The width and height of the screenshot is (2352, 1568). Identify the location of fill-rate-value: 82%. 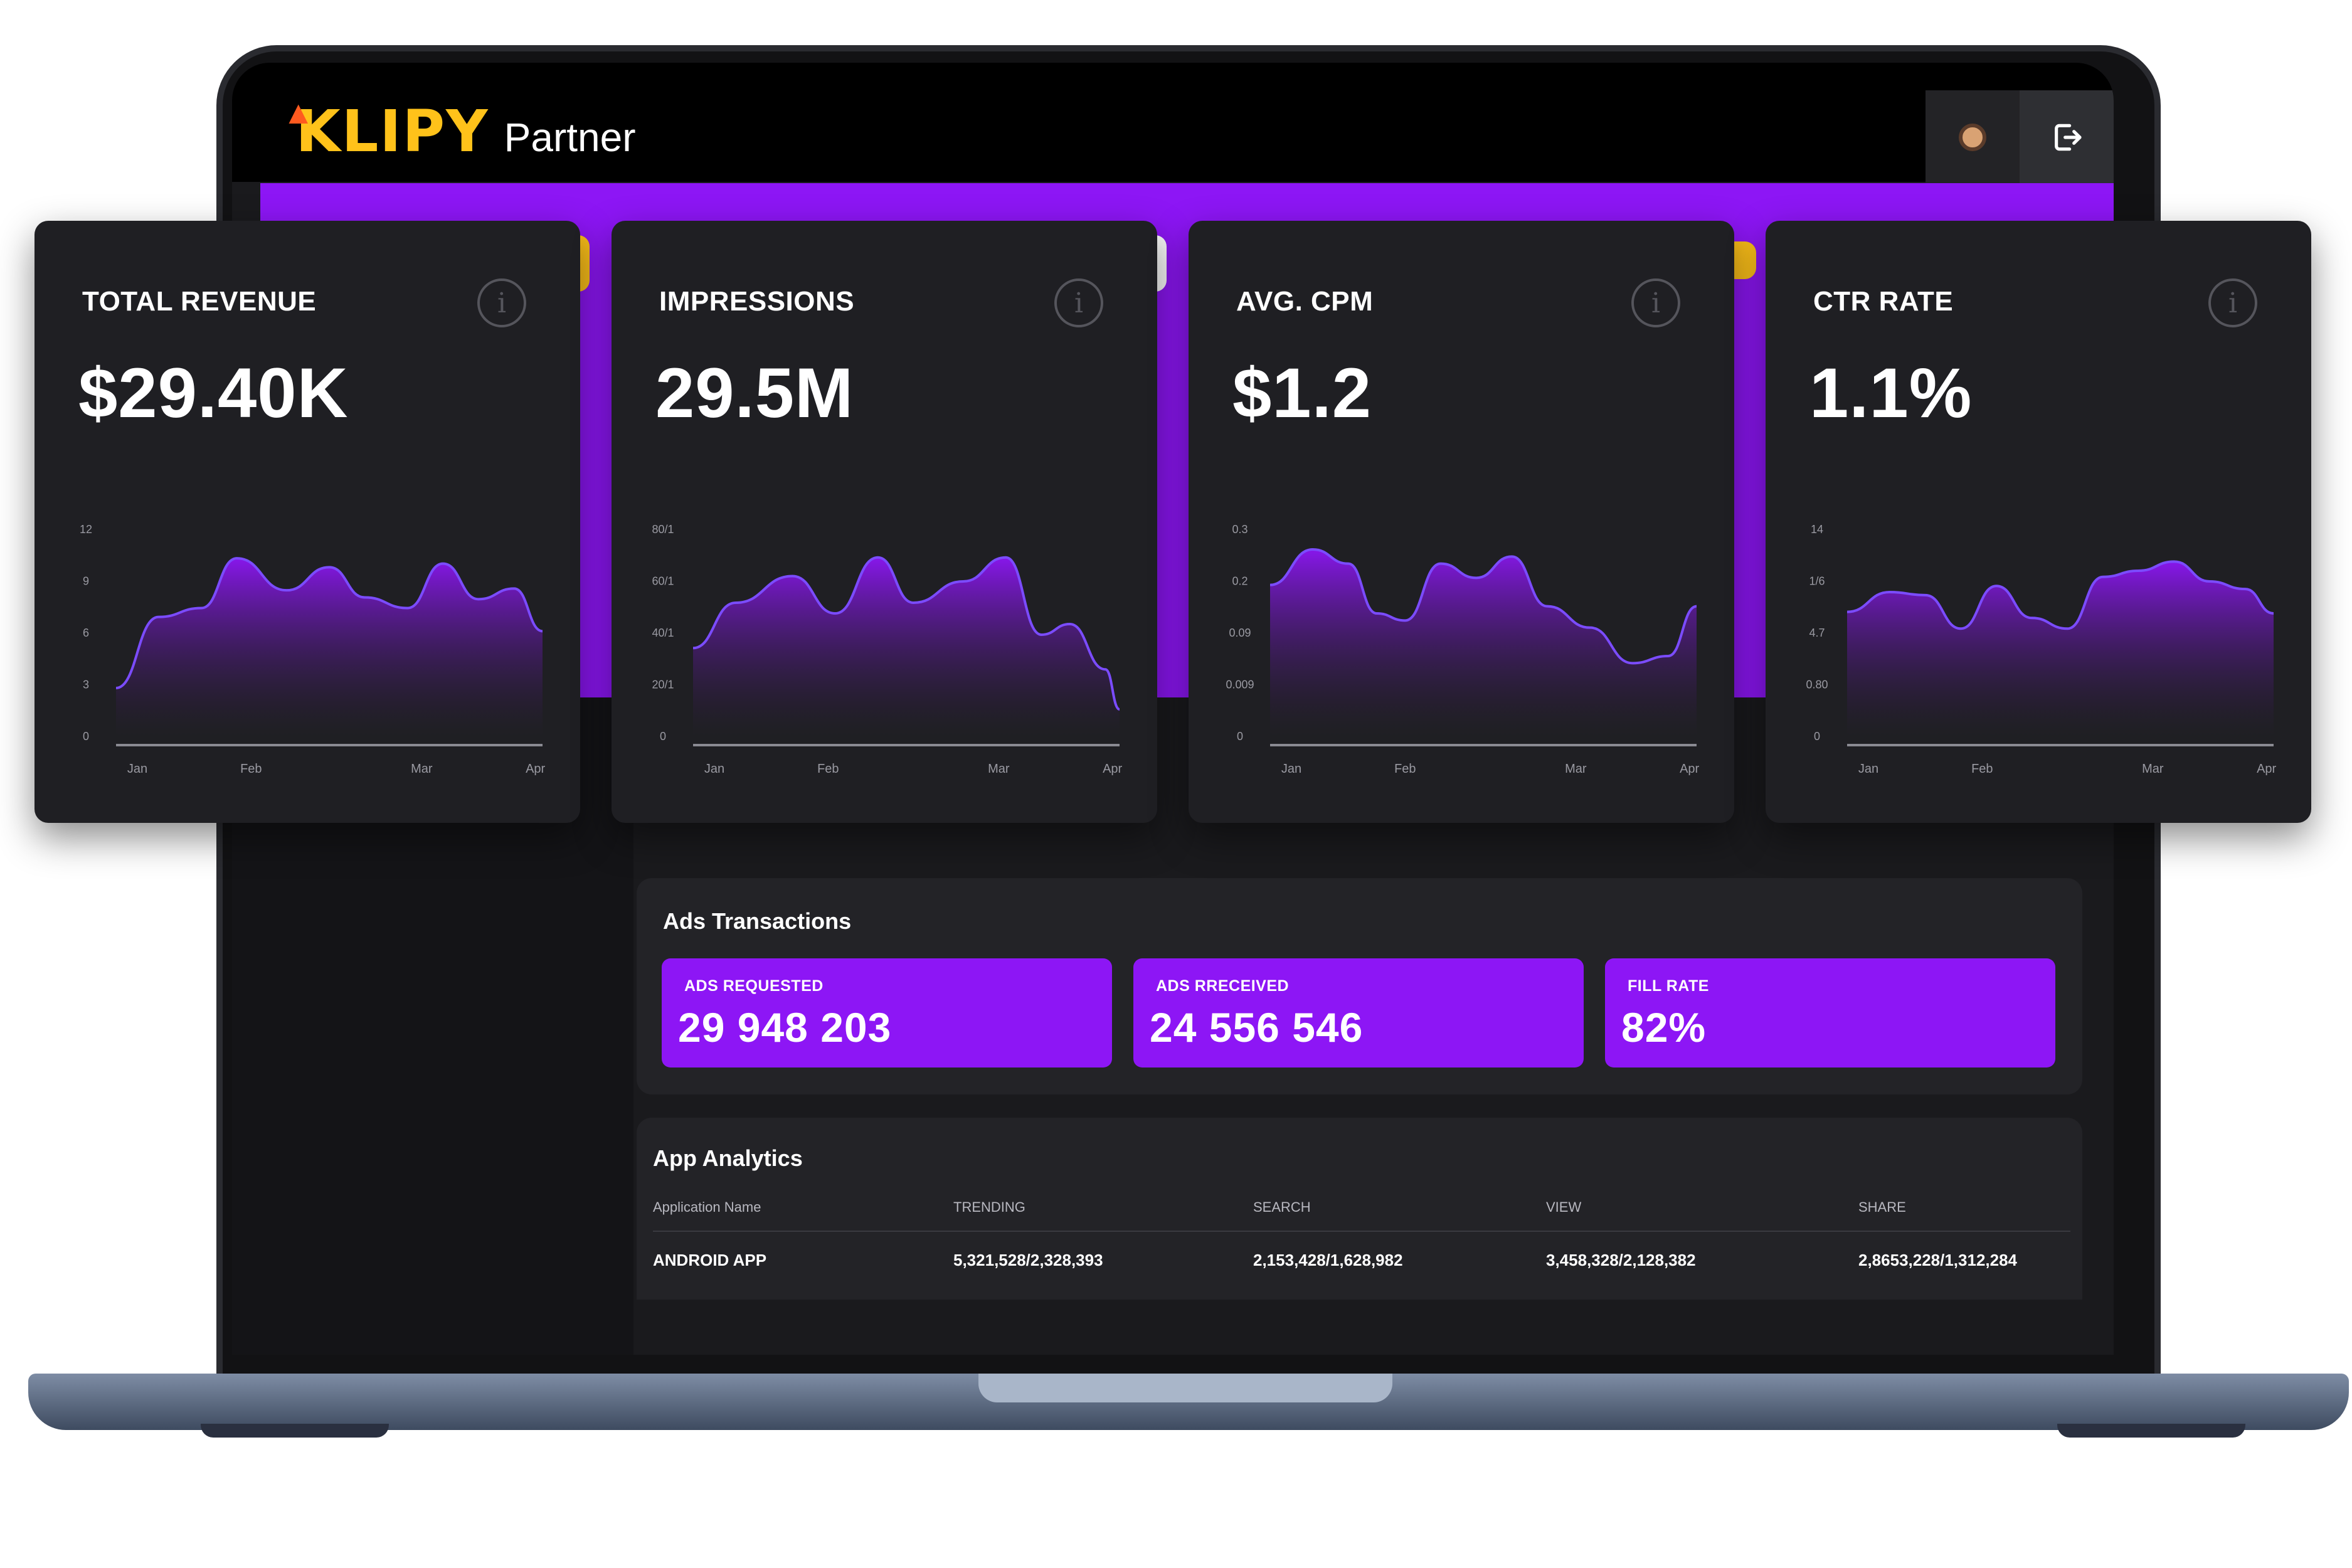
(1664, 1027).